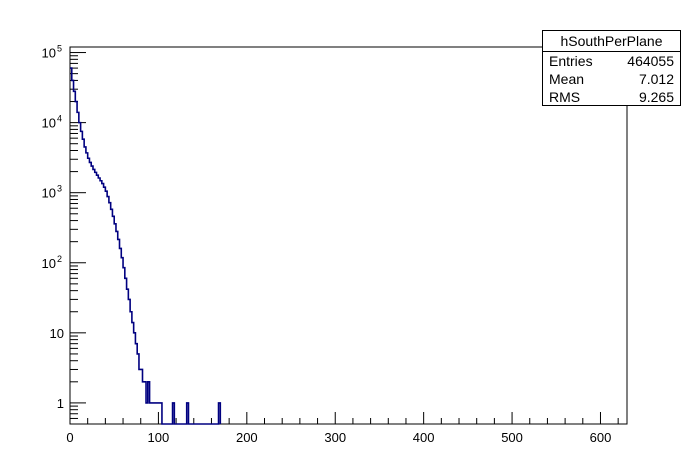 The height and width of the screenshot is (472, 696). I want to click on stats-rms-label: RMS, so click(565, 97).